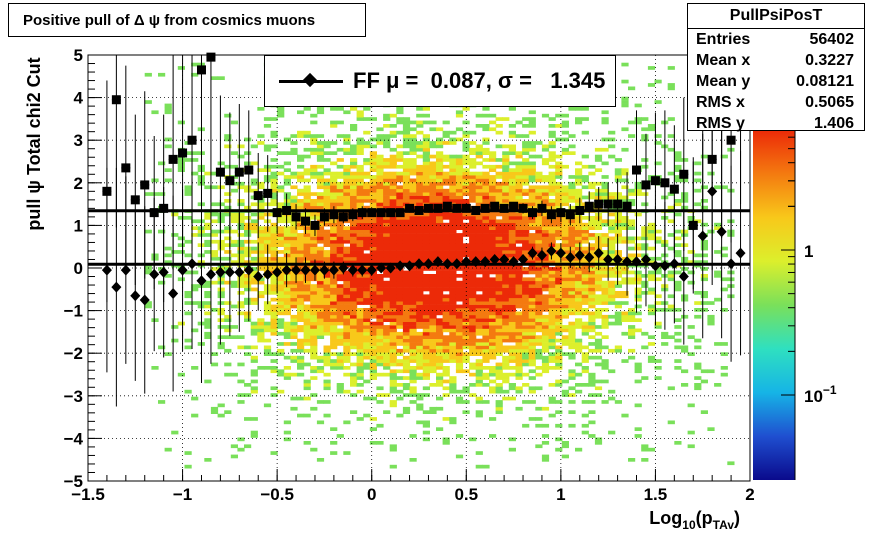 This screenshot has width=882, height=534. I want to click on x-axis-label: Log10(pTAv), so click(694, 520).